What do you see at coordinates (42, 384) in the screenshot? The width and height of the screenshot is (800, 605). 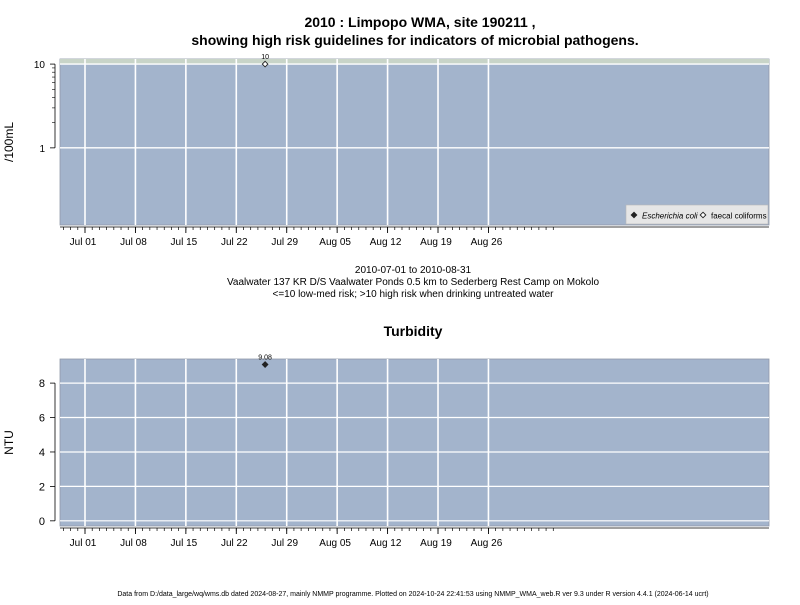 I see `y-tick-label: 8` at bounding box center [42, 384].